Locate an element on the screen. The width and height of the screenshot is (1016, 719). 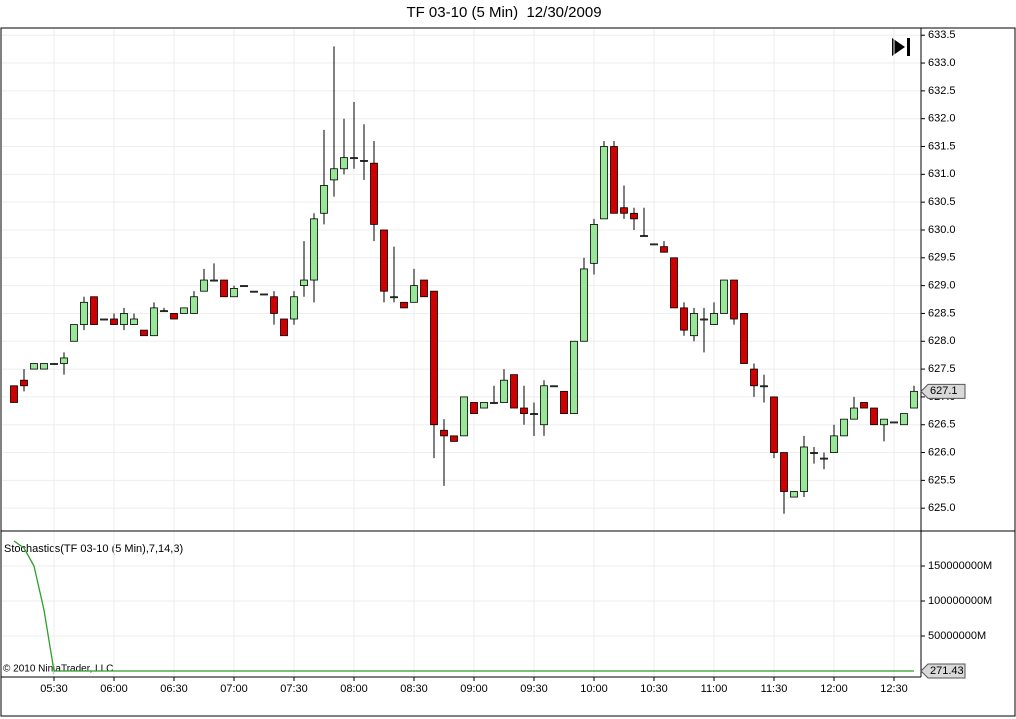
last-value-label: 271.43 is located at coordinates (947, 671).